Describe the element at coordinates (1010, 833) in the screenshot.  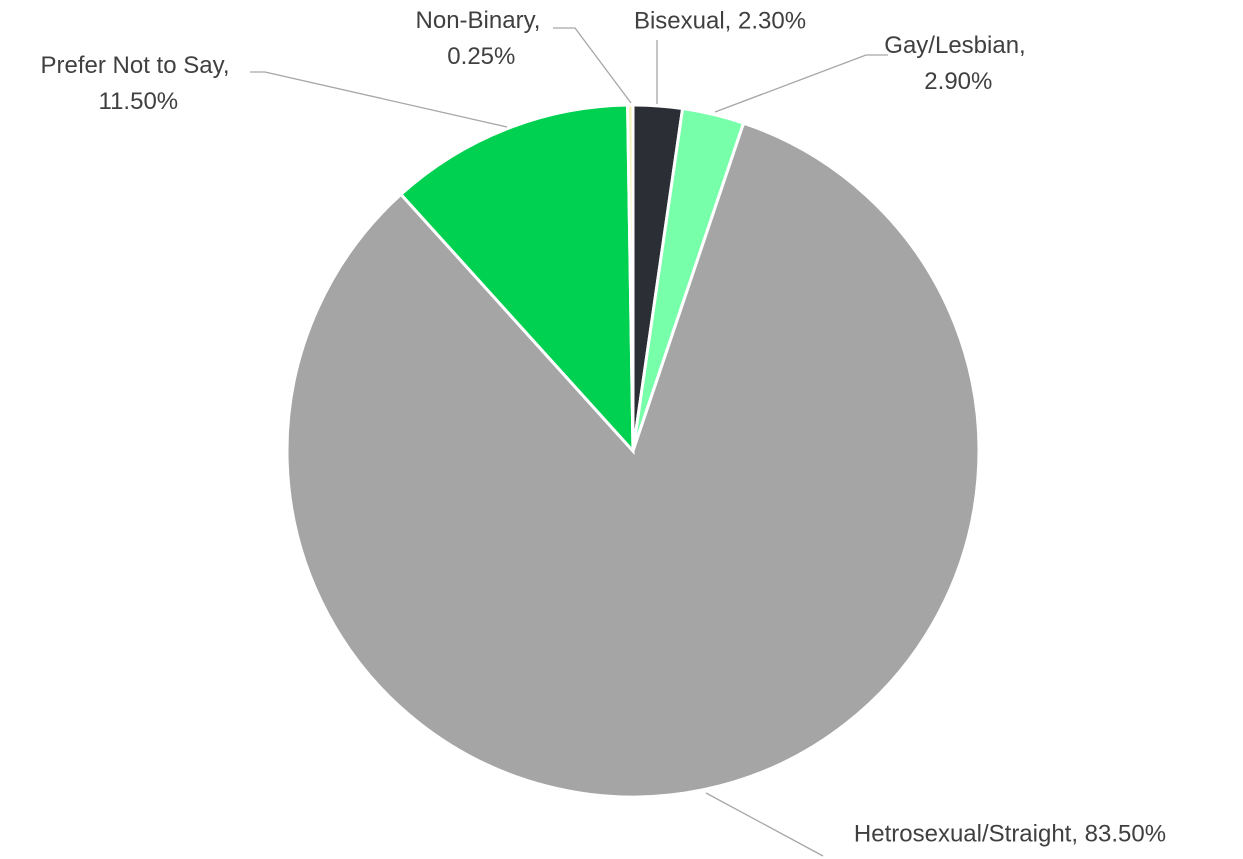
I see `data-label: Hetrosexual/Straight, 83.50%` at that location.